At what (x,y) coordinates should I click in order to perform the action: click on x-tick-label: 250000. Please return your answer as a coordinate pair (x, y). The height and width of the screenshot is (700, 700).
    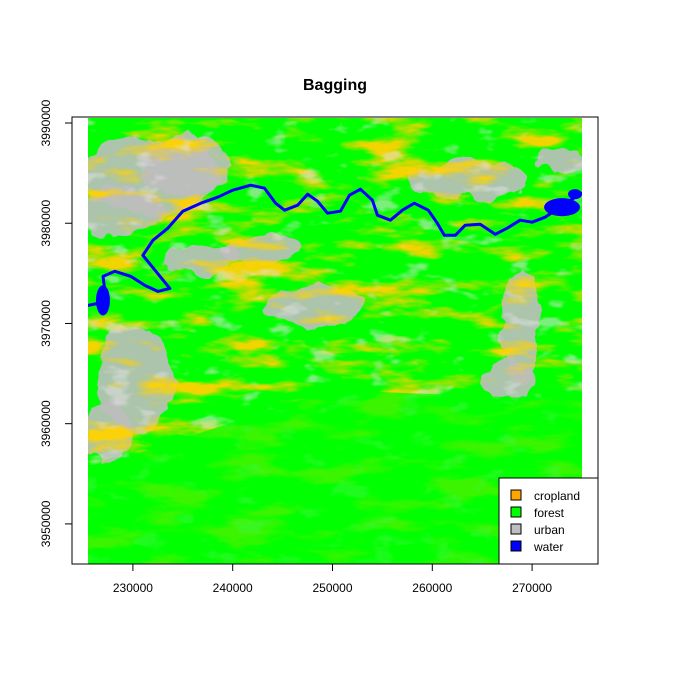
    Looking at the image, I should click on (332, 588).